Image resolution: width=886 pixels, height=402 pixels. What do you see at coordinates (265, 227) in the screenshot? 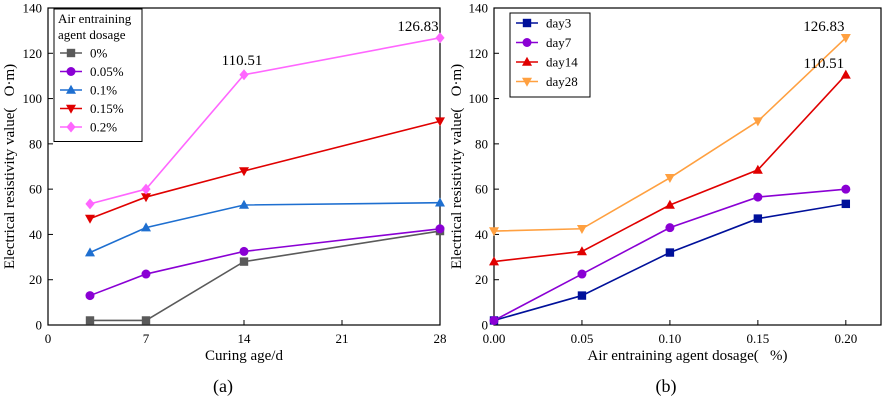
I see `series-line-0.1%` at bounding box center [265, 227].